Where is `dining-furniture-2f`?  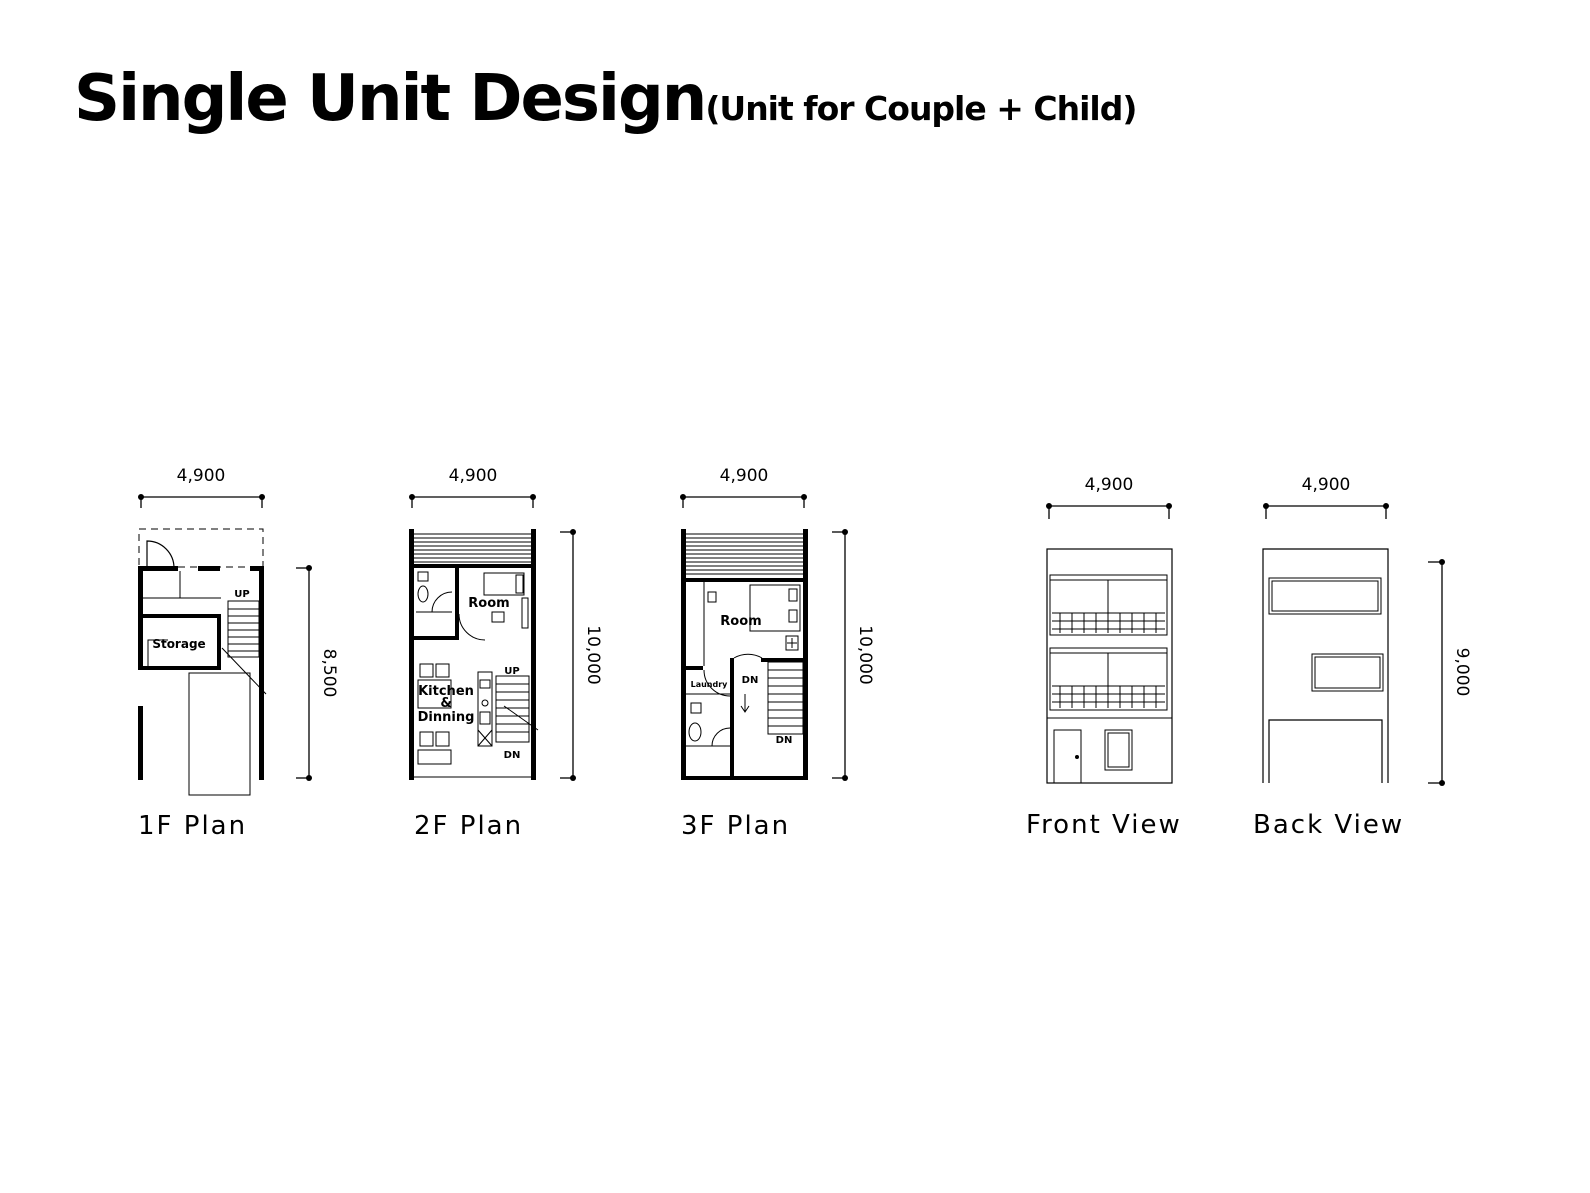 dining-furniture-2f is located at coordinates (434, 714).